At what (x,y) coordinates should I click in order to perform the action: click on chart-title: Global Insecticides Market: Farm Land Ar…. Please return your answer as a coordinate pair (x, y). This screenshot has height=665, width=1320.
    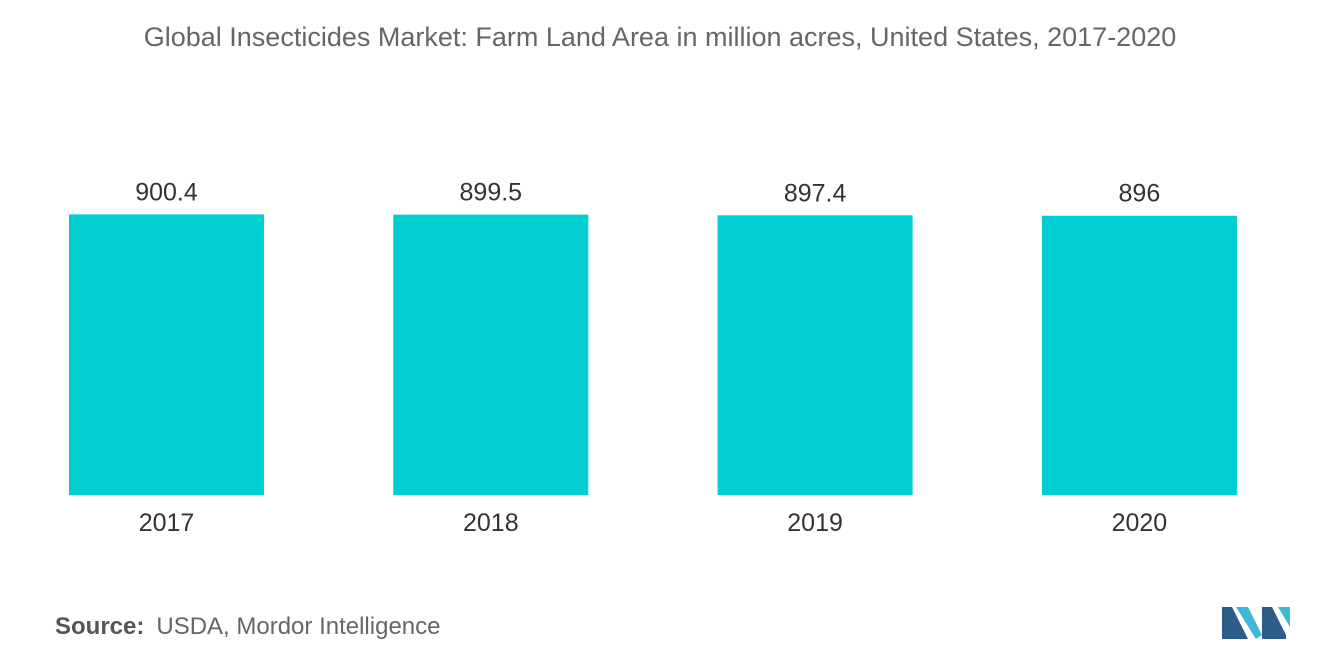
    Looking at the image, I should click on (660, 37).